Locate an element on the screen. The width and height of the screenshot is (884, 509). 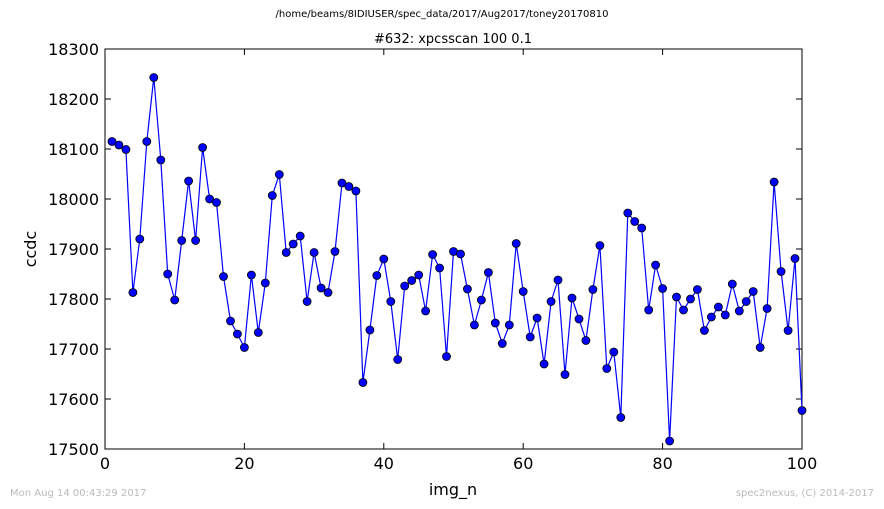
x-tick-label: 100 is located at coordinates (802, 463).